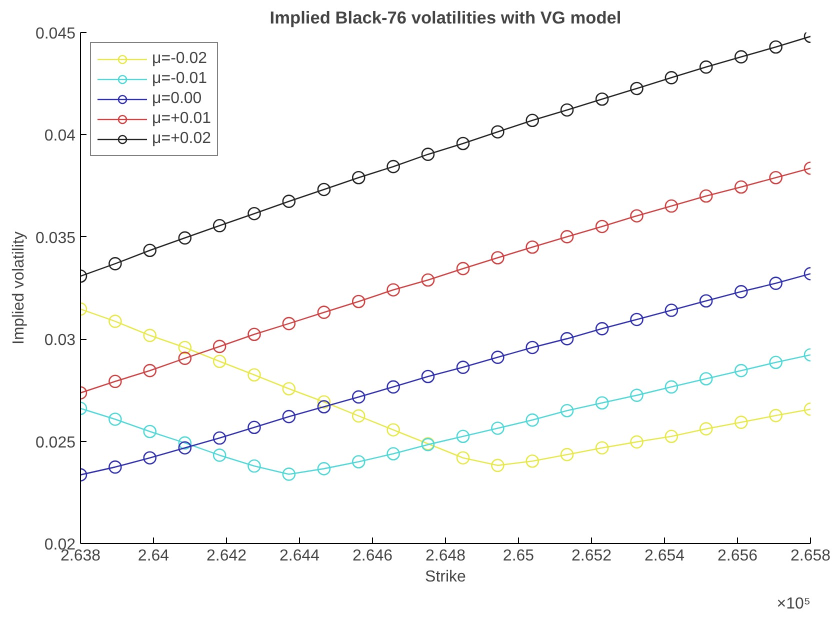 The height and width of the screenshot is (617, 835). Describe the element at coordinates (182, 119) in the screenshot. I see `legend-label: μ=+0.01` at that location.